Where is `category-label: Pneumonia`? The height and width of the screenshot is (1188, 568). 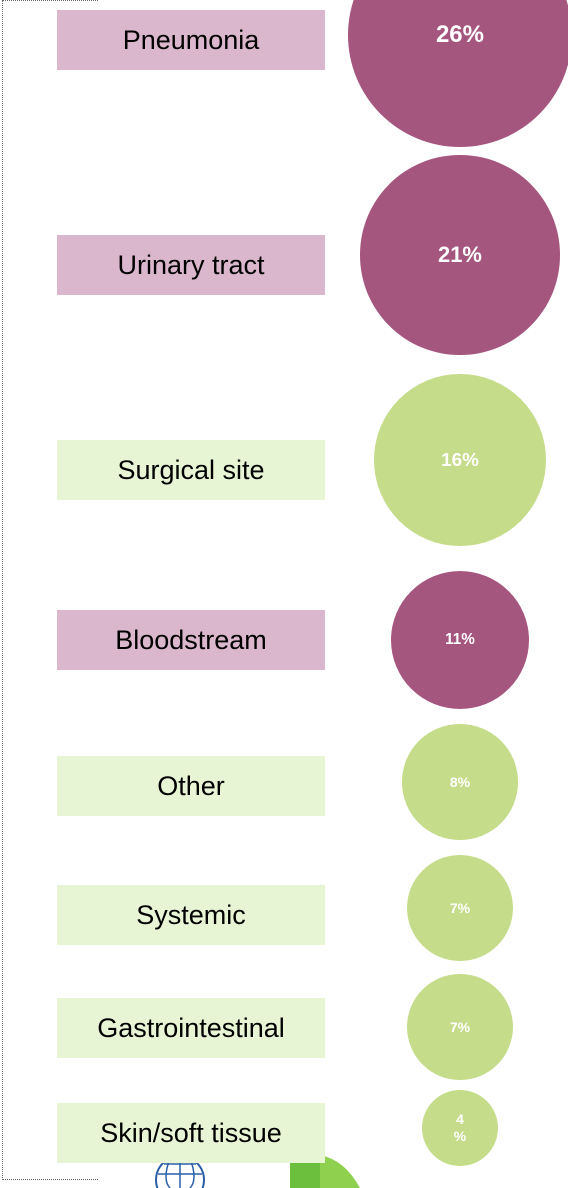 category-label: Pneumonia is located at coordinates (191, 40).